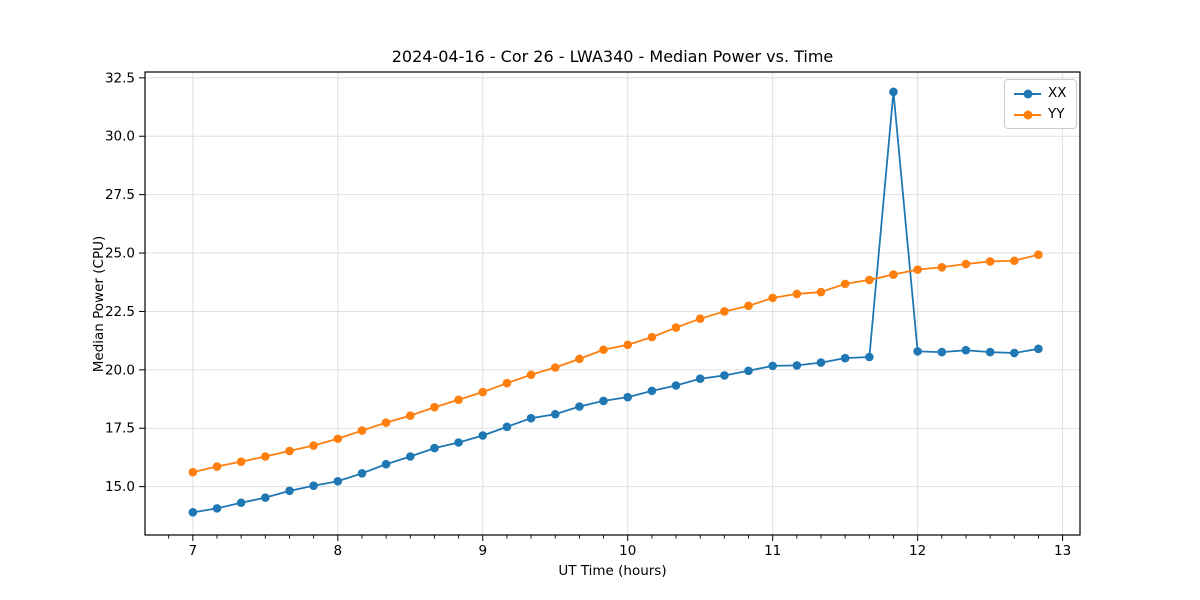 Image resolution: width=1200 pixels, height=600 pixels. Describe the element at coordinates (482, 551) in the screenshot. I see `x-tick-label: 9` at that location.